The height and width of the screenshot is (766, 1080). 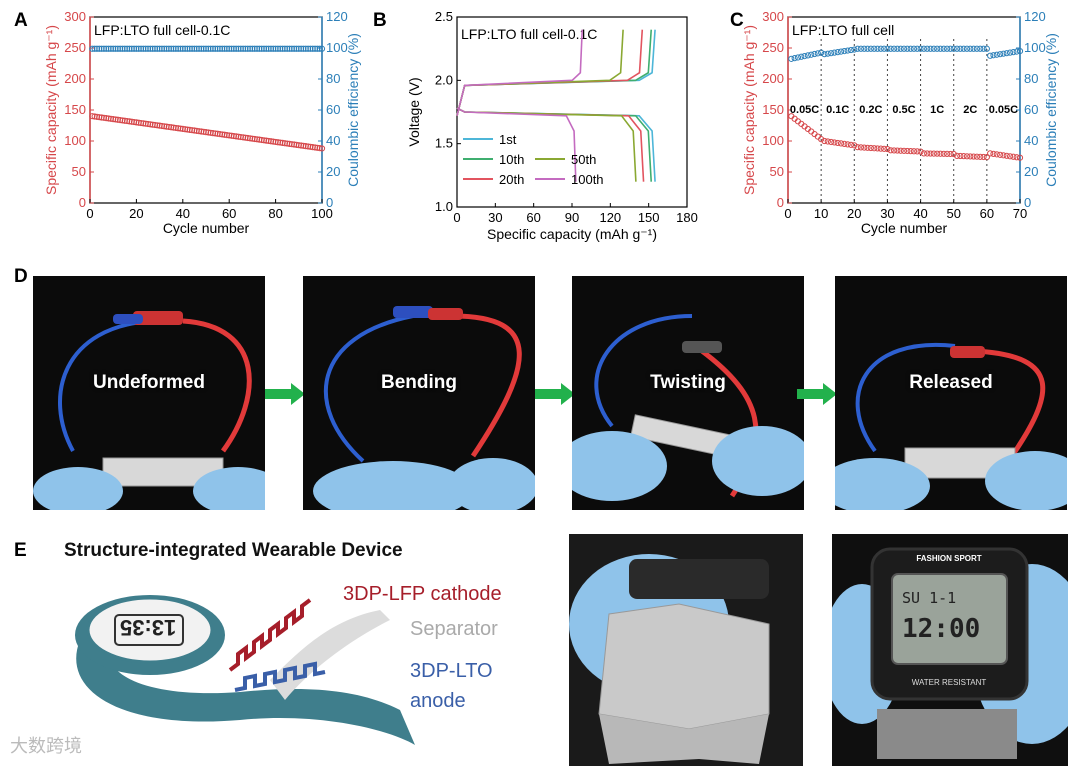 I want to click on x-tick-label: 60, so click(x=987, y=213).